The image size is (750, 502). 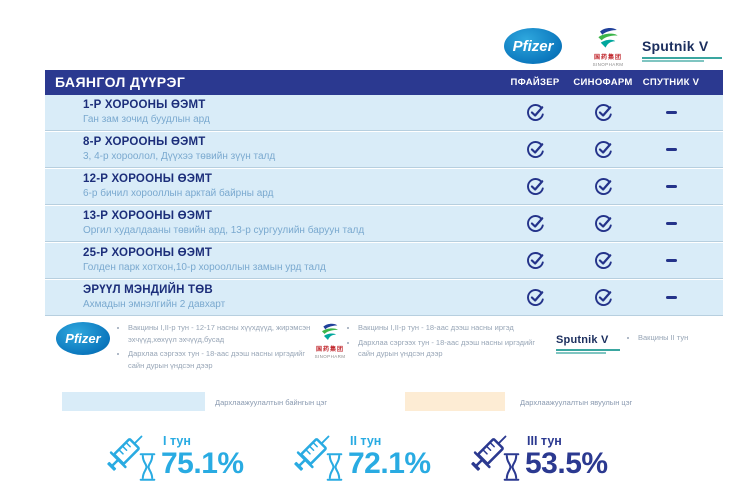 I want to click on legend-swatch, so click(x=455, y=401).